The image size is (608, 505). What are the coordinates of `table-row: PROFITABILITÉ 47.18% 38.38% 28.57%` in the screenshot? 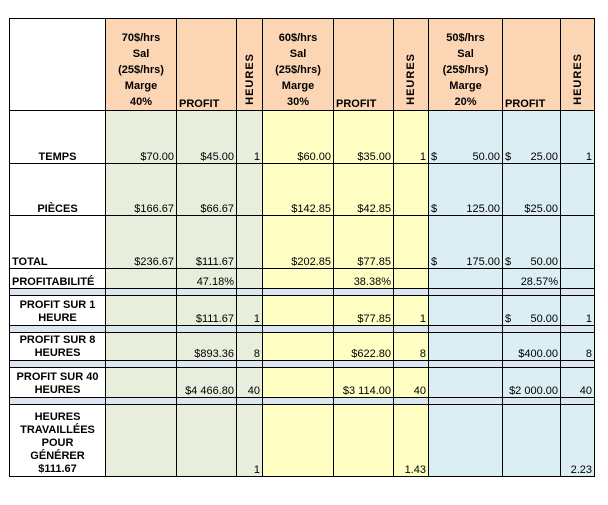 It's located at (302, 278).